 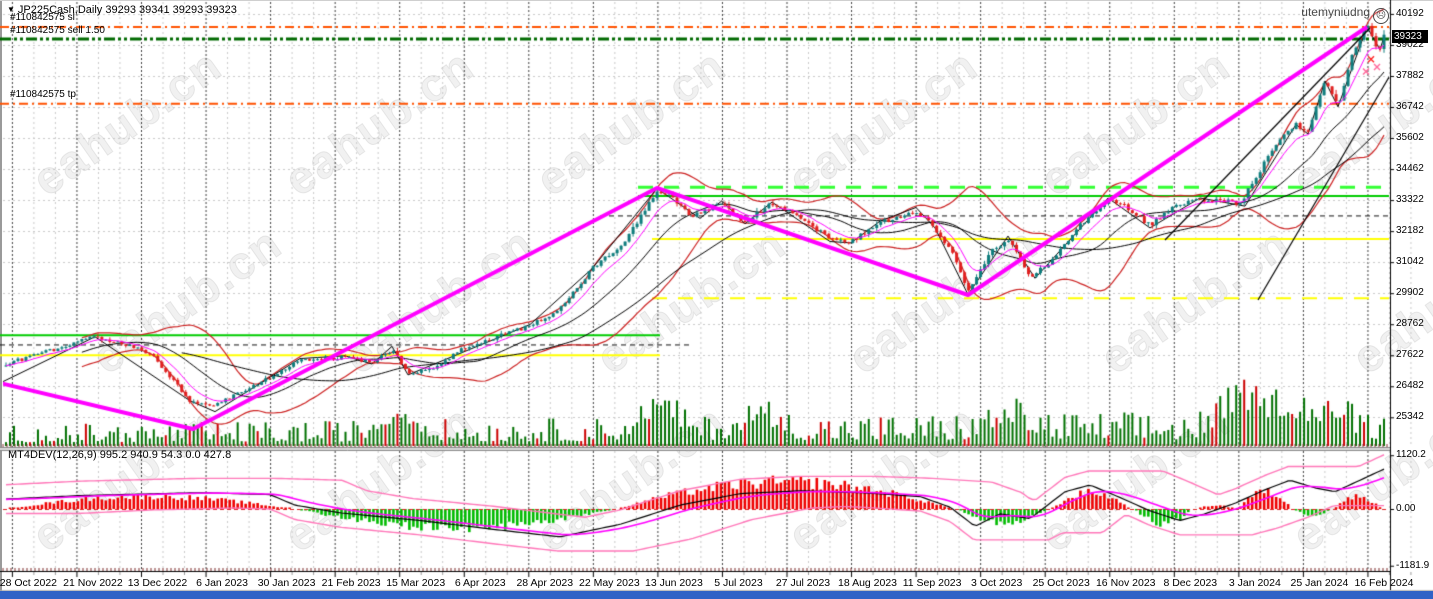 I want to click on date-tick-label: 3 Jan 2024, so click(x=1254, y=583).